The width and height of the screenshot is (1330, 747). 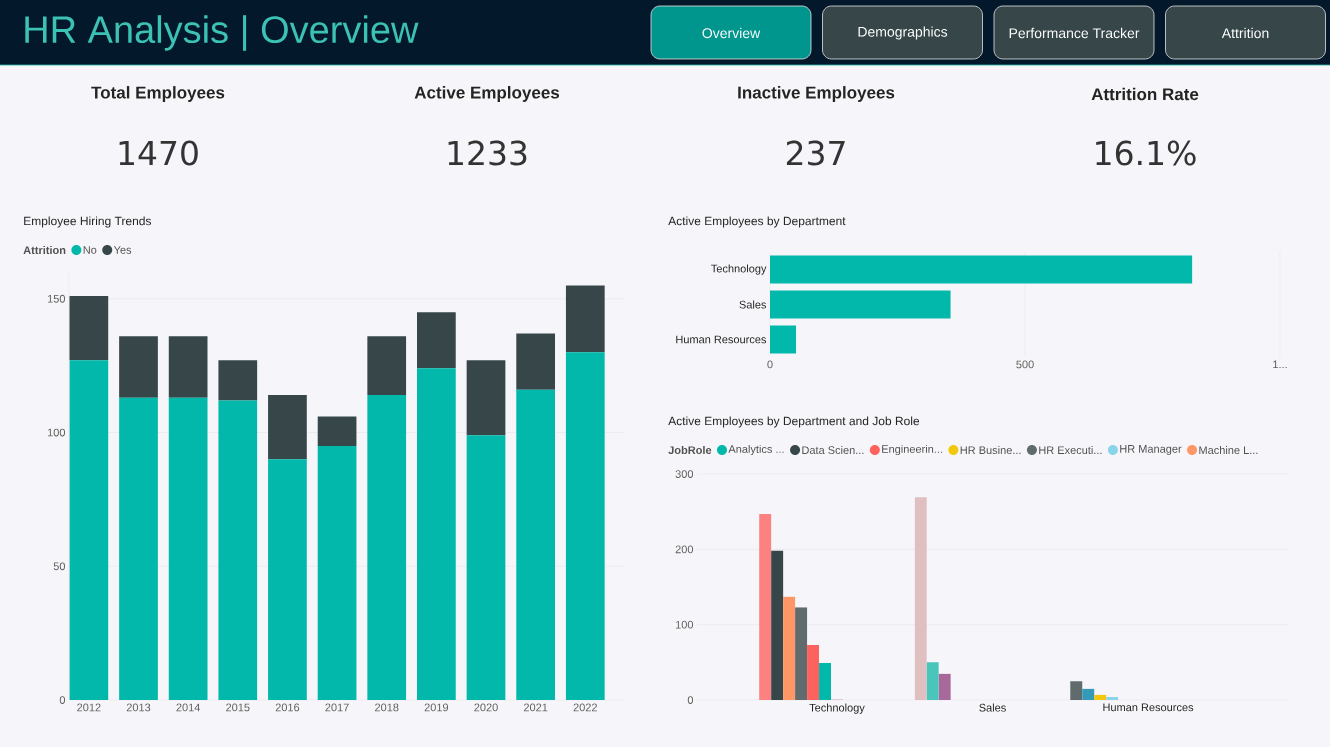 I want to click on x-tick-label: 2018, so click(x=387, y=707).